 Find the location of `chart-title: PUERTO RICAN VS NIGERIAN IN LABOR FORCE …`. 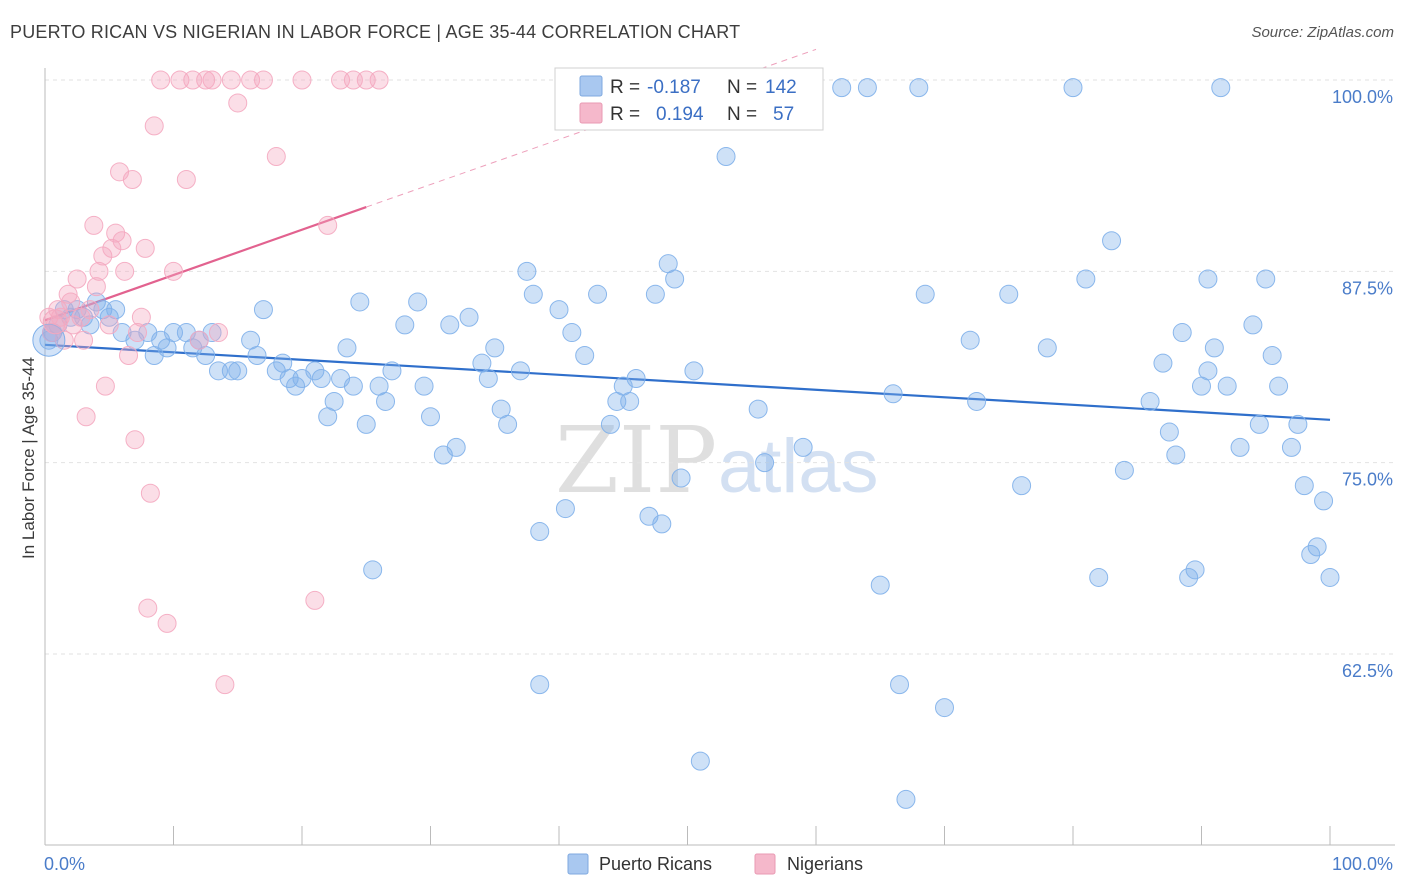

chart-title: PUERTO RICAN VS NIGERIAN IN LABOR FORCE … is located at coordinates (375, 32).